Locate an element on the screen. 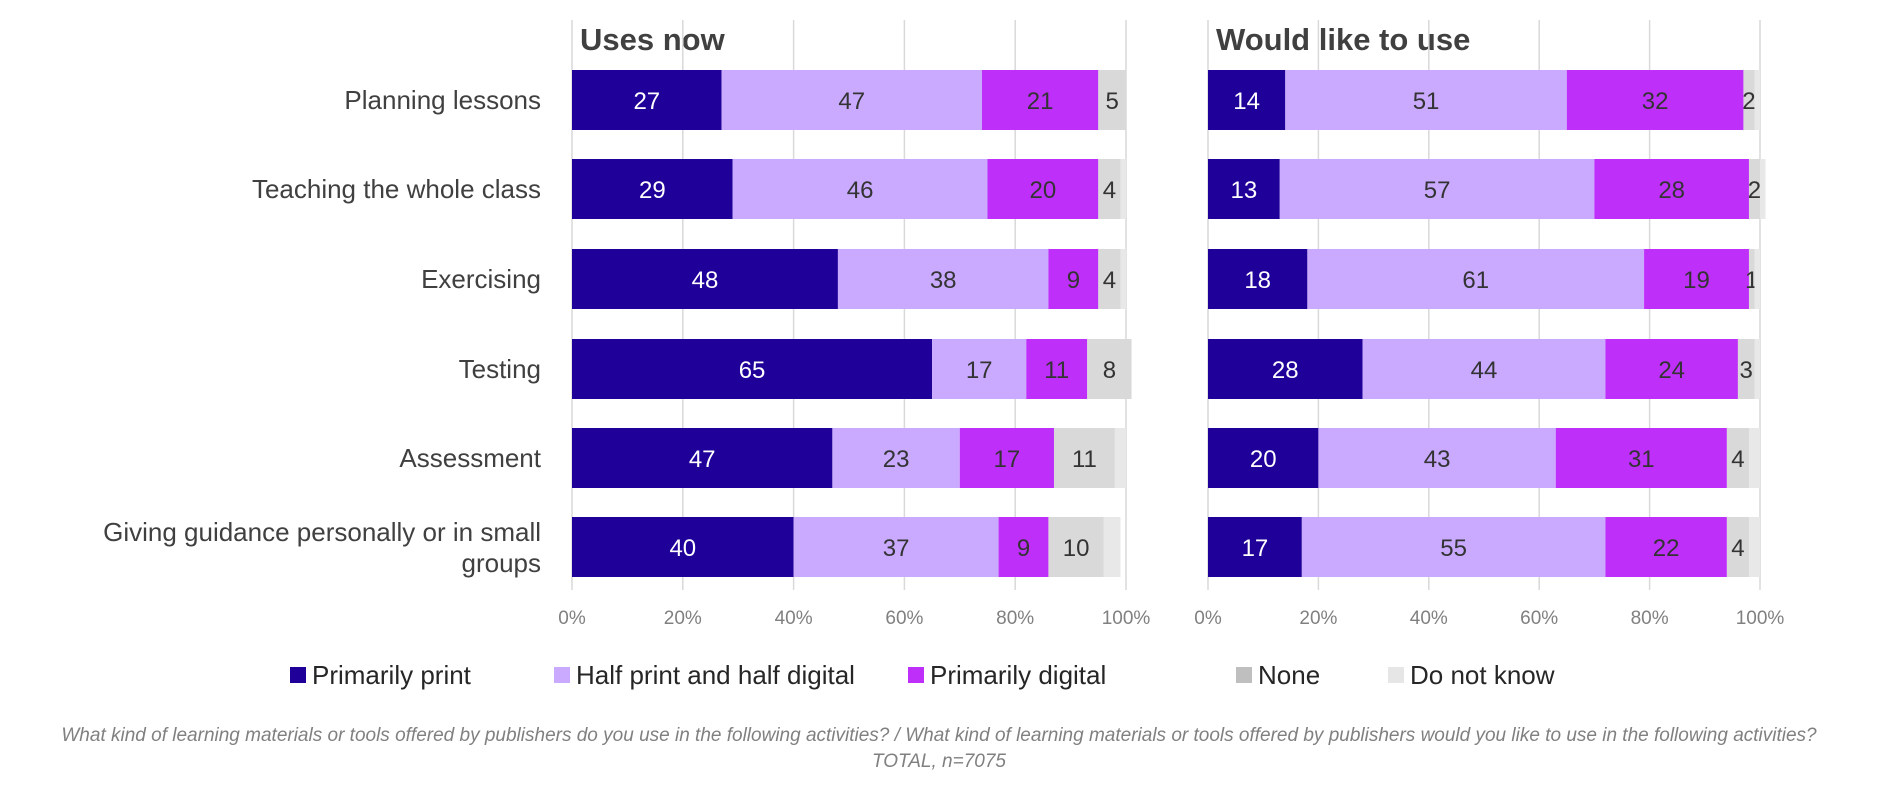 The width and height of the screenshot is (1878, 787). data-label: 14 is located at coordinates (1246, 101).